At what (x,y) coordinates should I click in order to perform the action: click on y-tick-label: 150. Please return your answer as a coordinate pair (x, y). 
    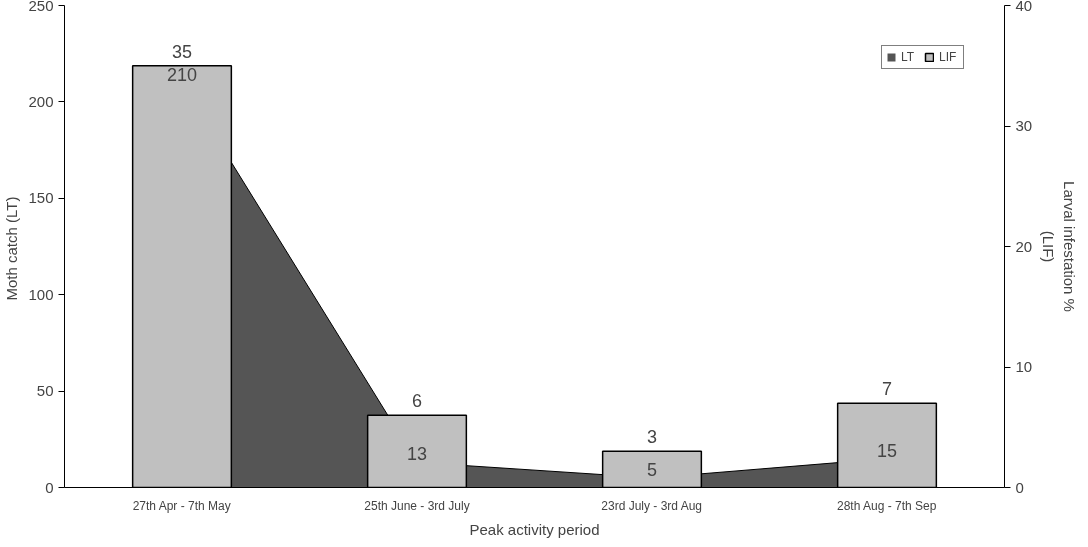
    Looking at the image, I should click on (41, 198).